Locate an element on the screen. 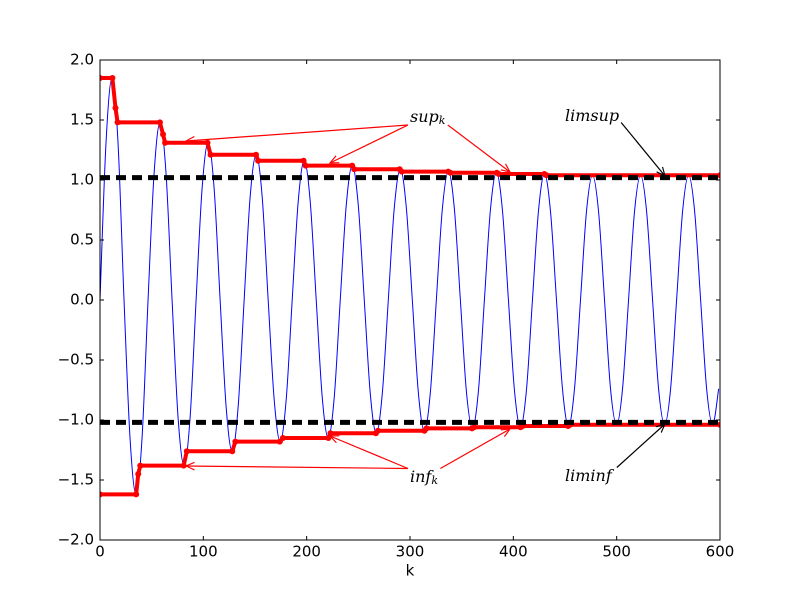 The image size is (800, 600). annotation: limsup is located at coordinates (592, 115).